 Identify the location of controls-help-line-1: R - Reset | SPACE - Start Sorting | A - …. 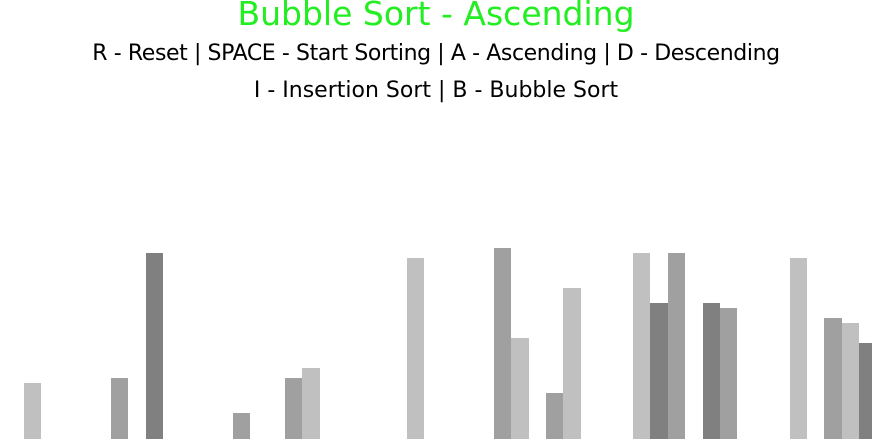
(436, 53).